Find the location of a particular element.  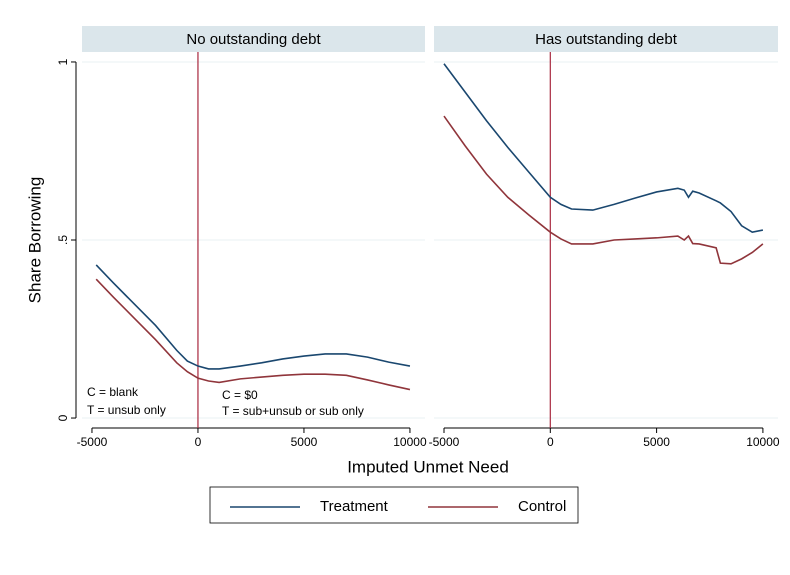

panel-title: Has outstanding debt is located at coordinates (606, 39).